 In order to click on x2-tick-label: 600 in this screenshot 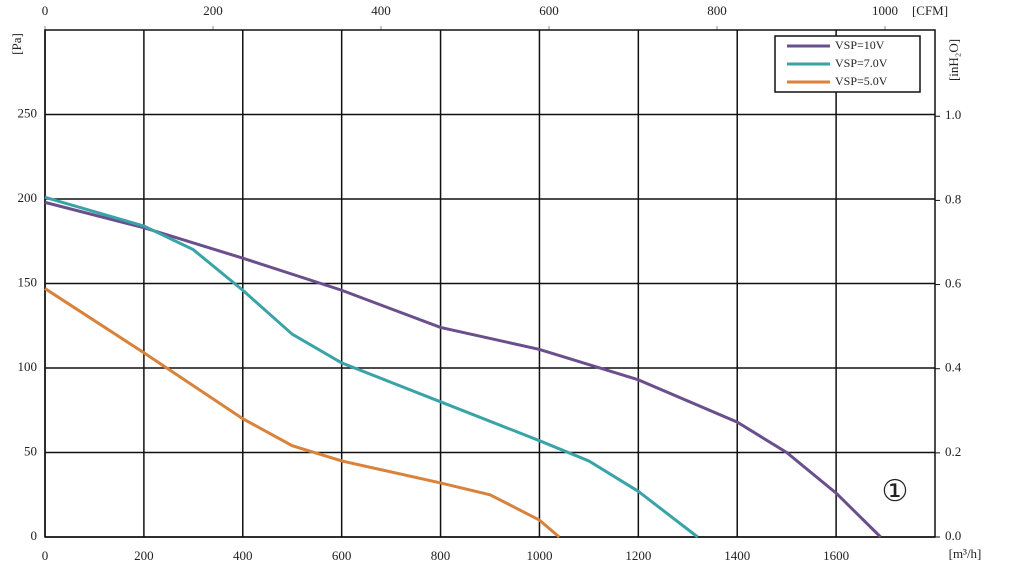, I will do `click(549, 10)`.